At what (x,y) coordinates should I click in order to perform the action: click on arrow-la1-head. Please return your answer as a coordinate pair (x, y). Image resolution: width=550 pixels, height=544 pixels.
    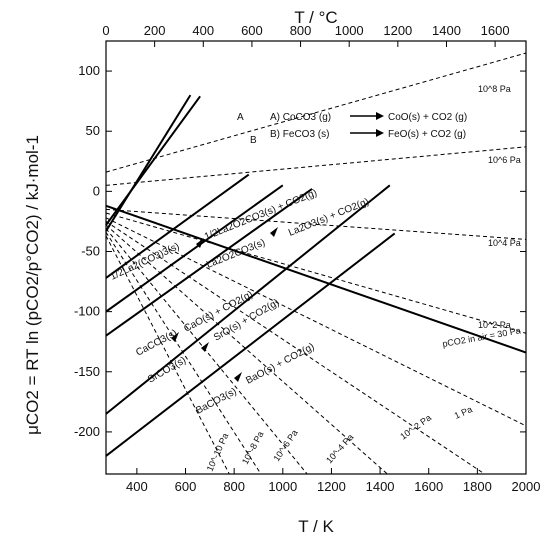
    Looking at the image, I should click on (200, 243).